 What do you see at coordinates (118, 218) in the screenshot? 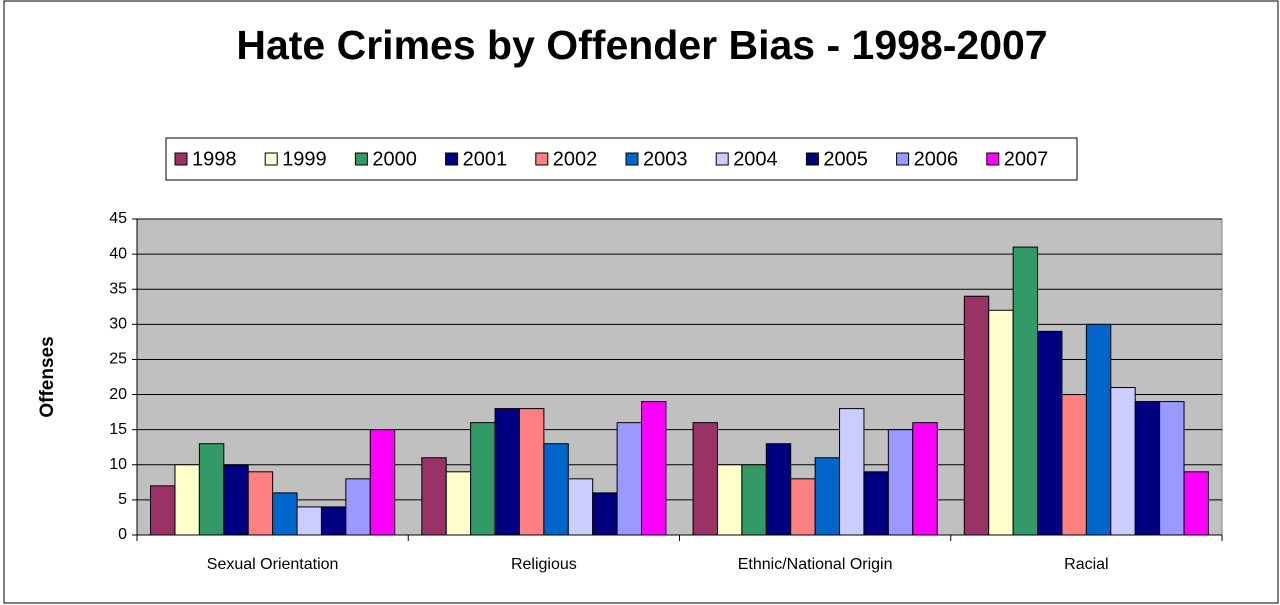
I see `y-tick-label: 45` at bounding box center [118, 218].